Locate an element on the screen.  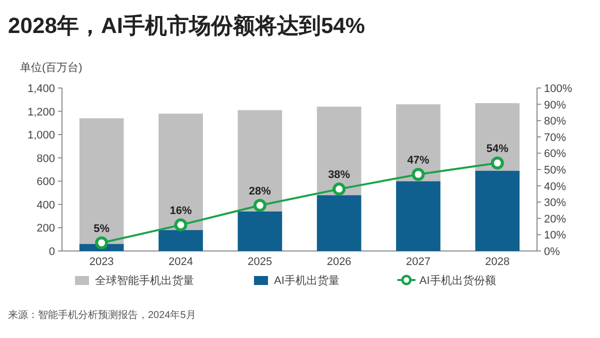
y-tick-label: 0 is located at coordinates (51, 252).